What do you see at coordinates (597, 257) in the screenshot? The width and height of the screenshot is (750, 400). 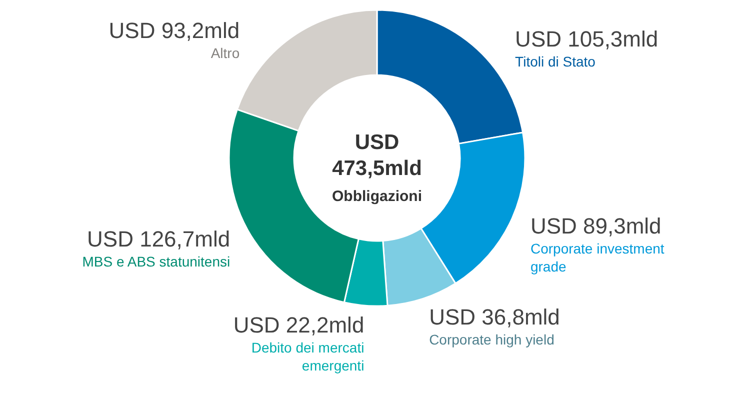 I see `slice-label: Corporate investment grade` at bounding box center [597, 257].